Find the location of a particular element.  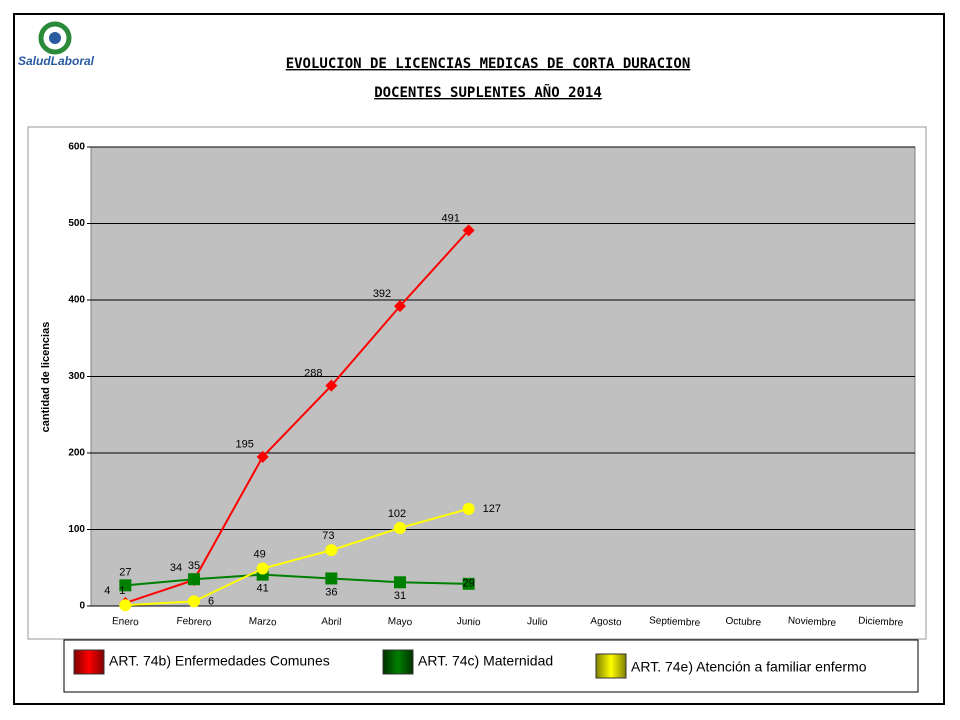

logo-icon is located at coordinates (55, 38).